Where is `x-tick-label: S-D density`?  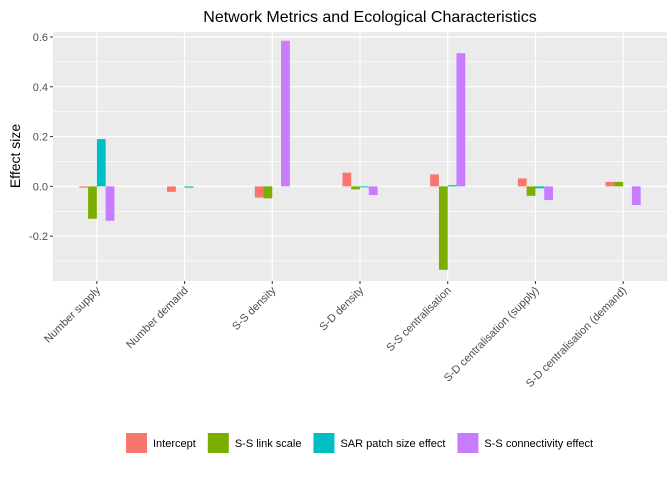
x-tick-label: S-D density is located at coordinates (341, 308).